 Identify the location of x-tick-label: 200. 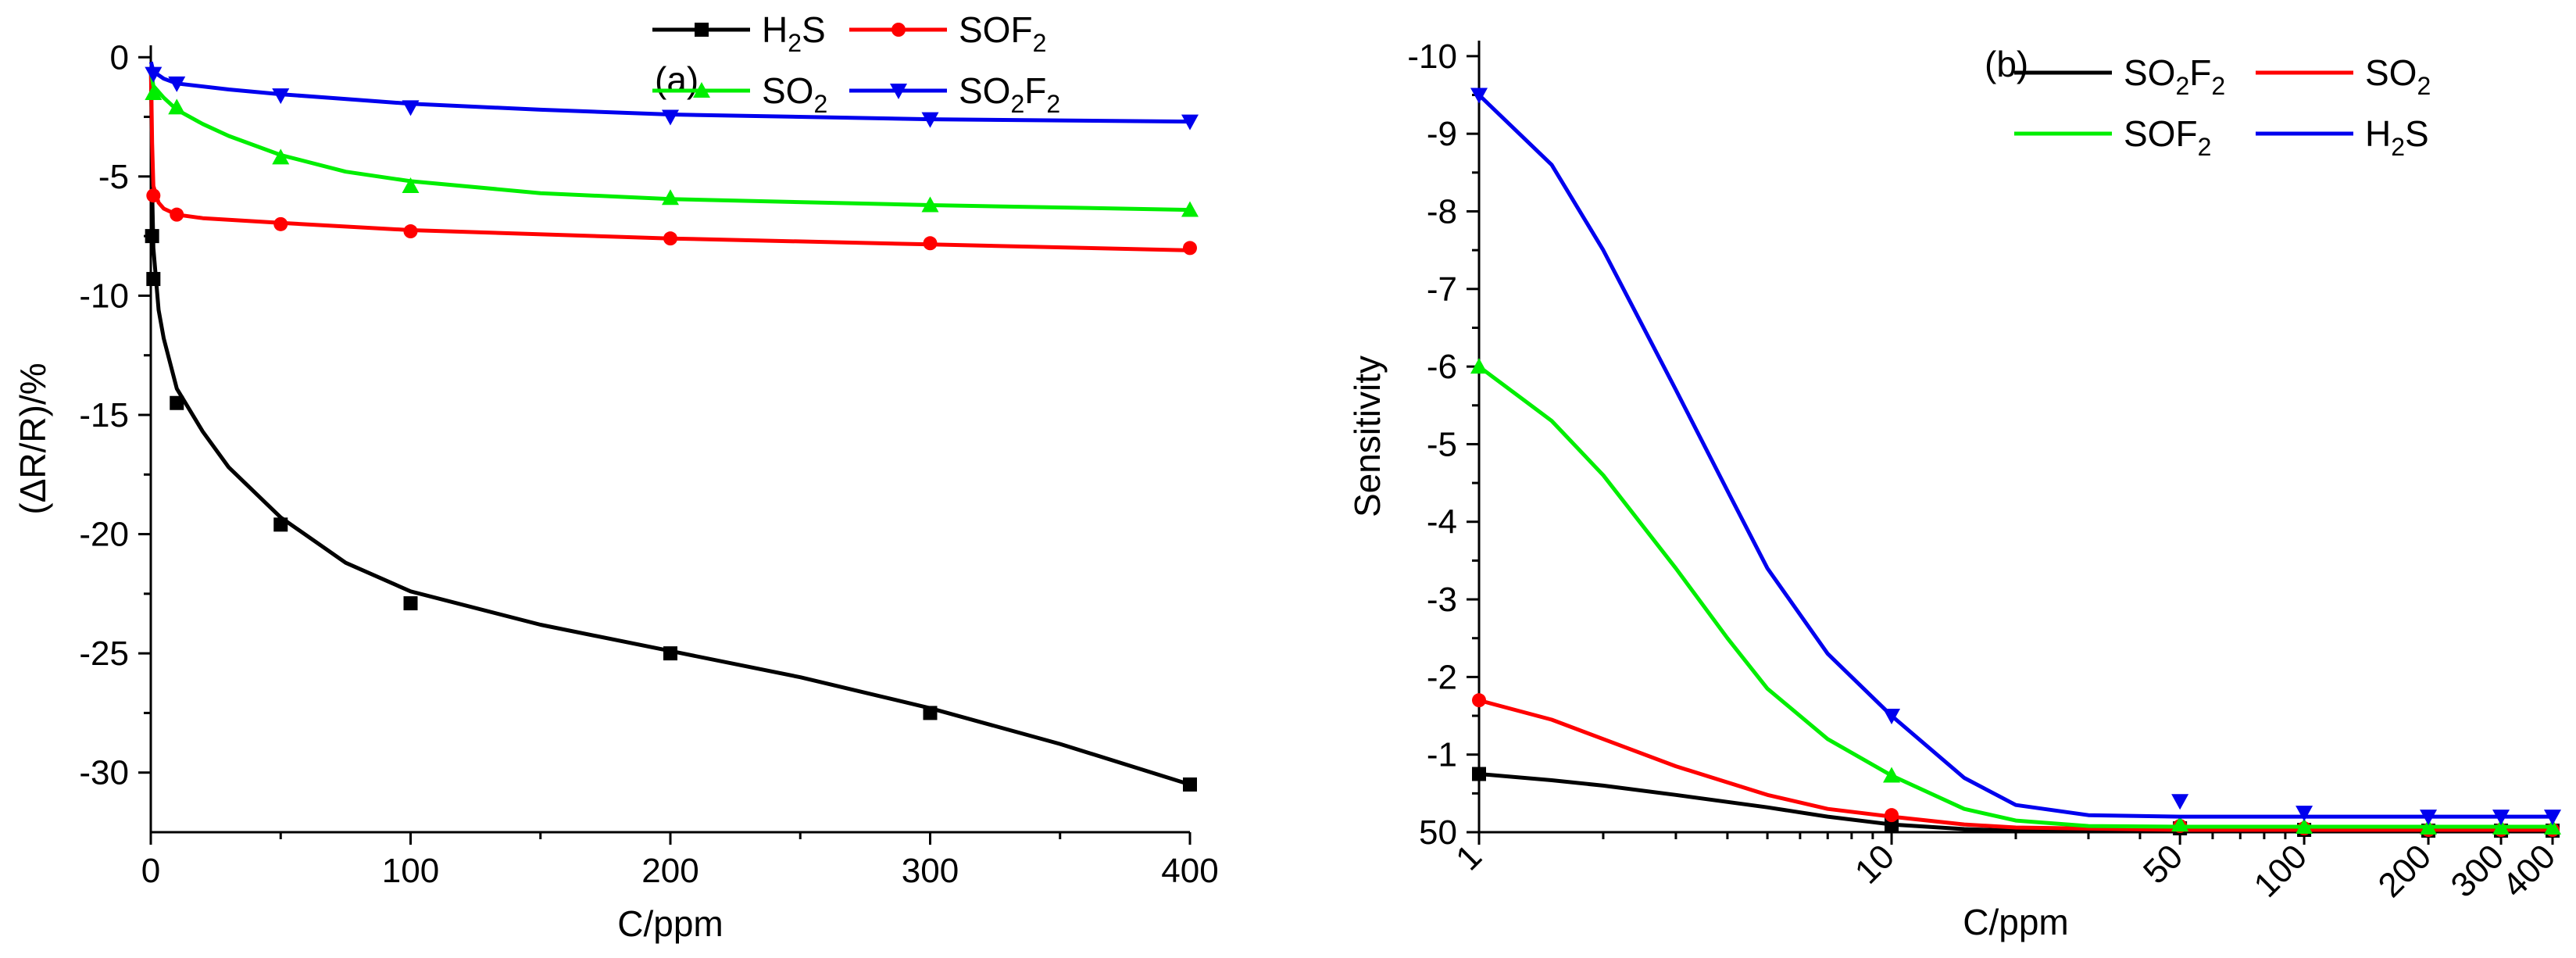
(670, 871).